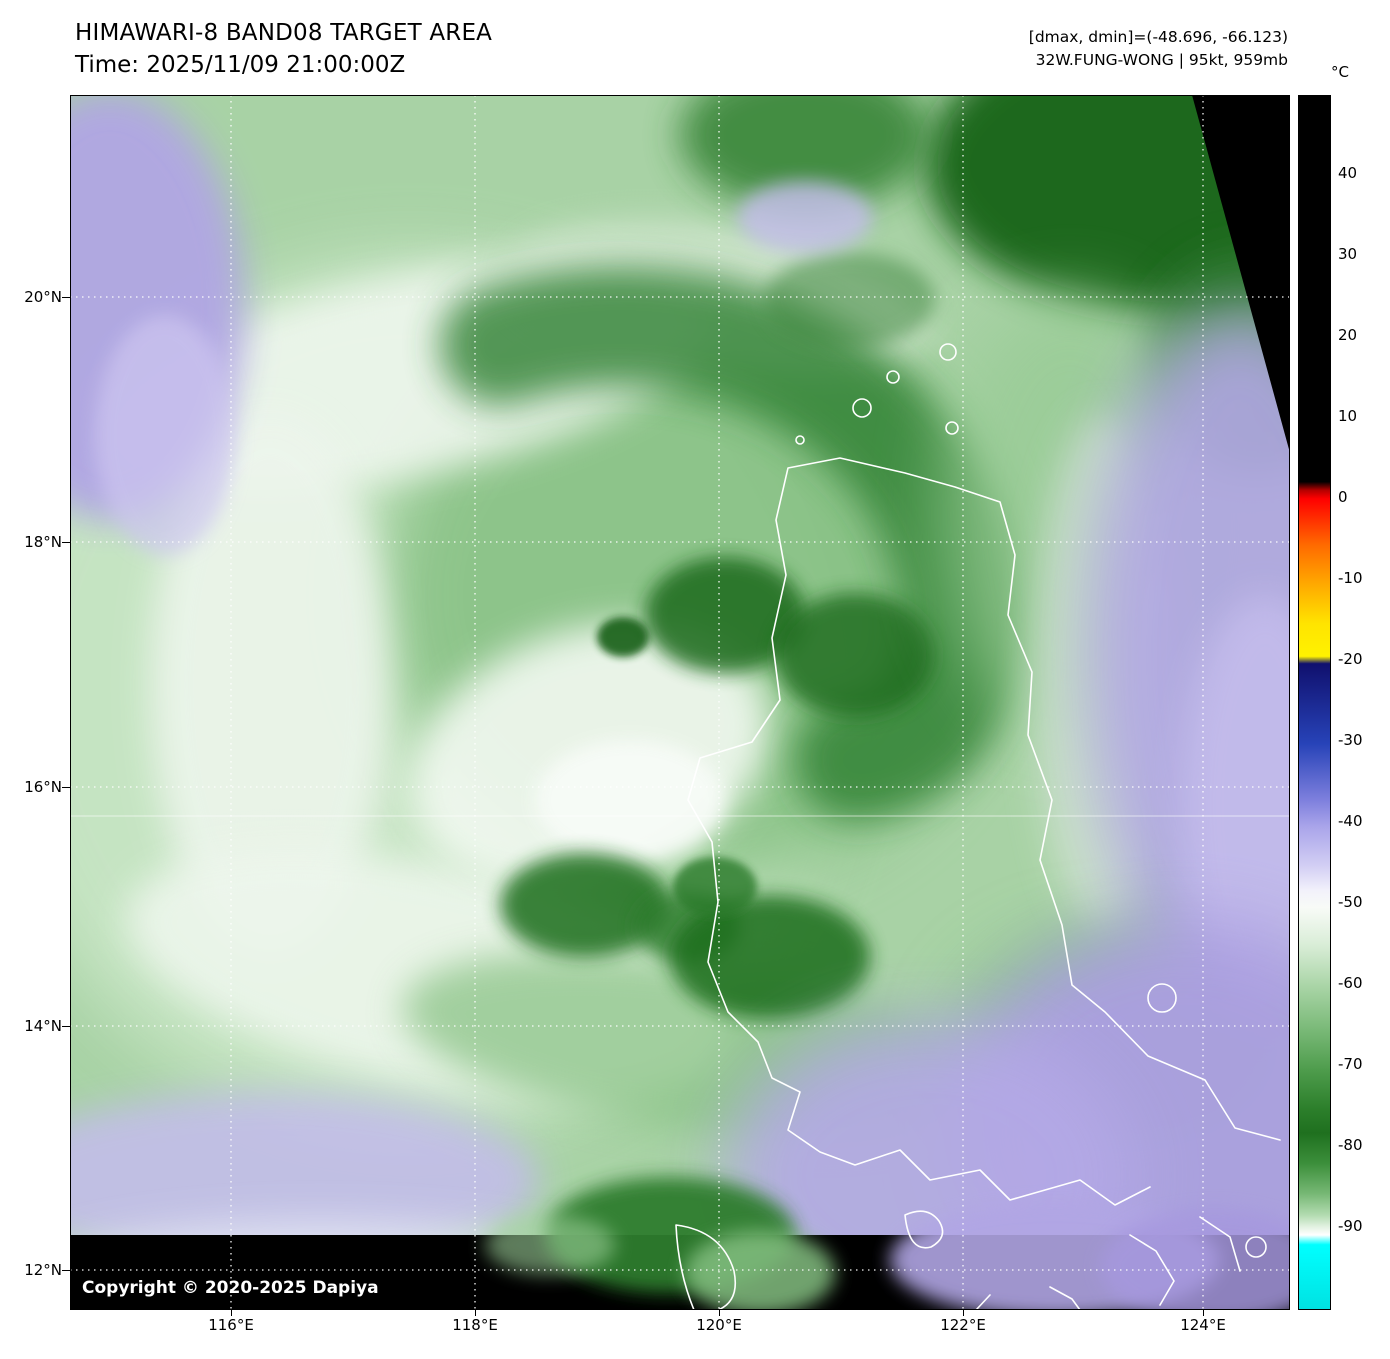 The image size is (1390, 1359). What do you see at coordinates (1350, 983) in the screenshot?
I see `colorbar-tick-label: -60` at bounding box center [1350, 983].